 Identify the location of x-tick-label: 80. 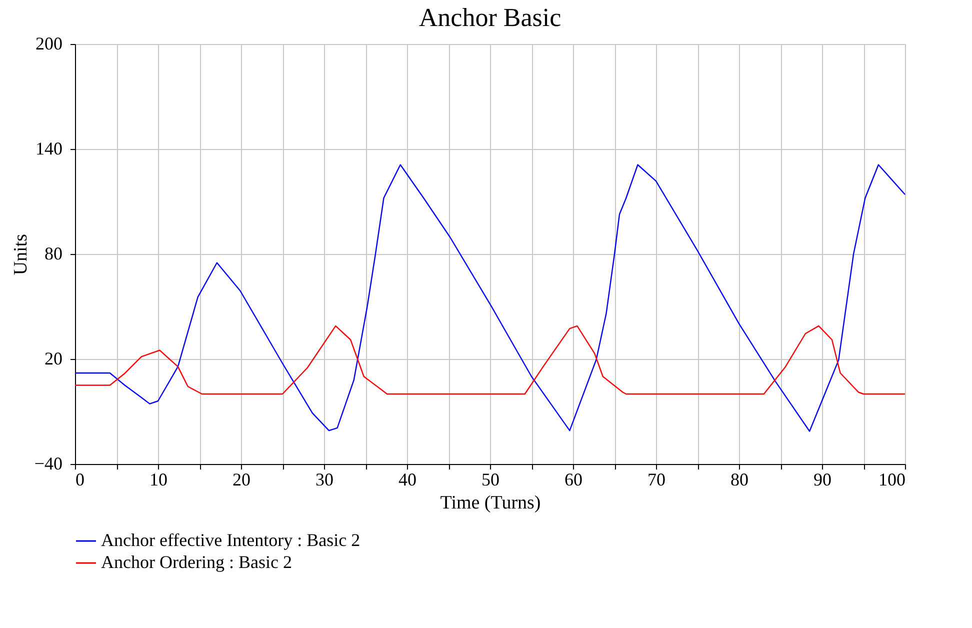
(739, 480).